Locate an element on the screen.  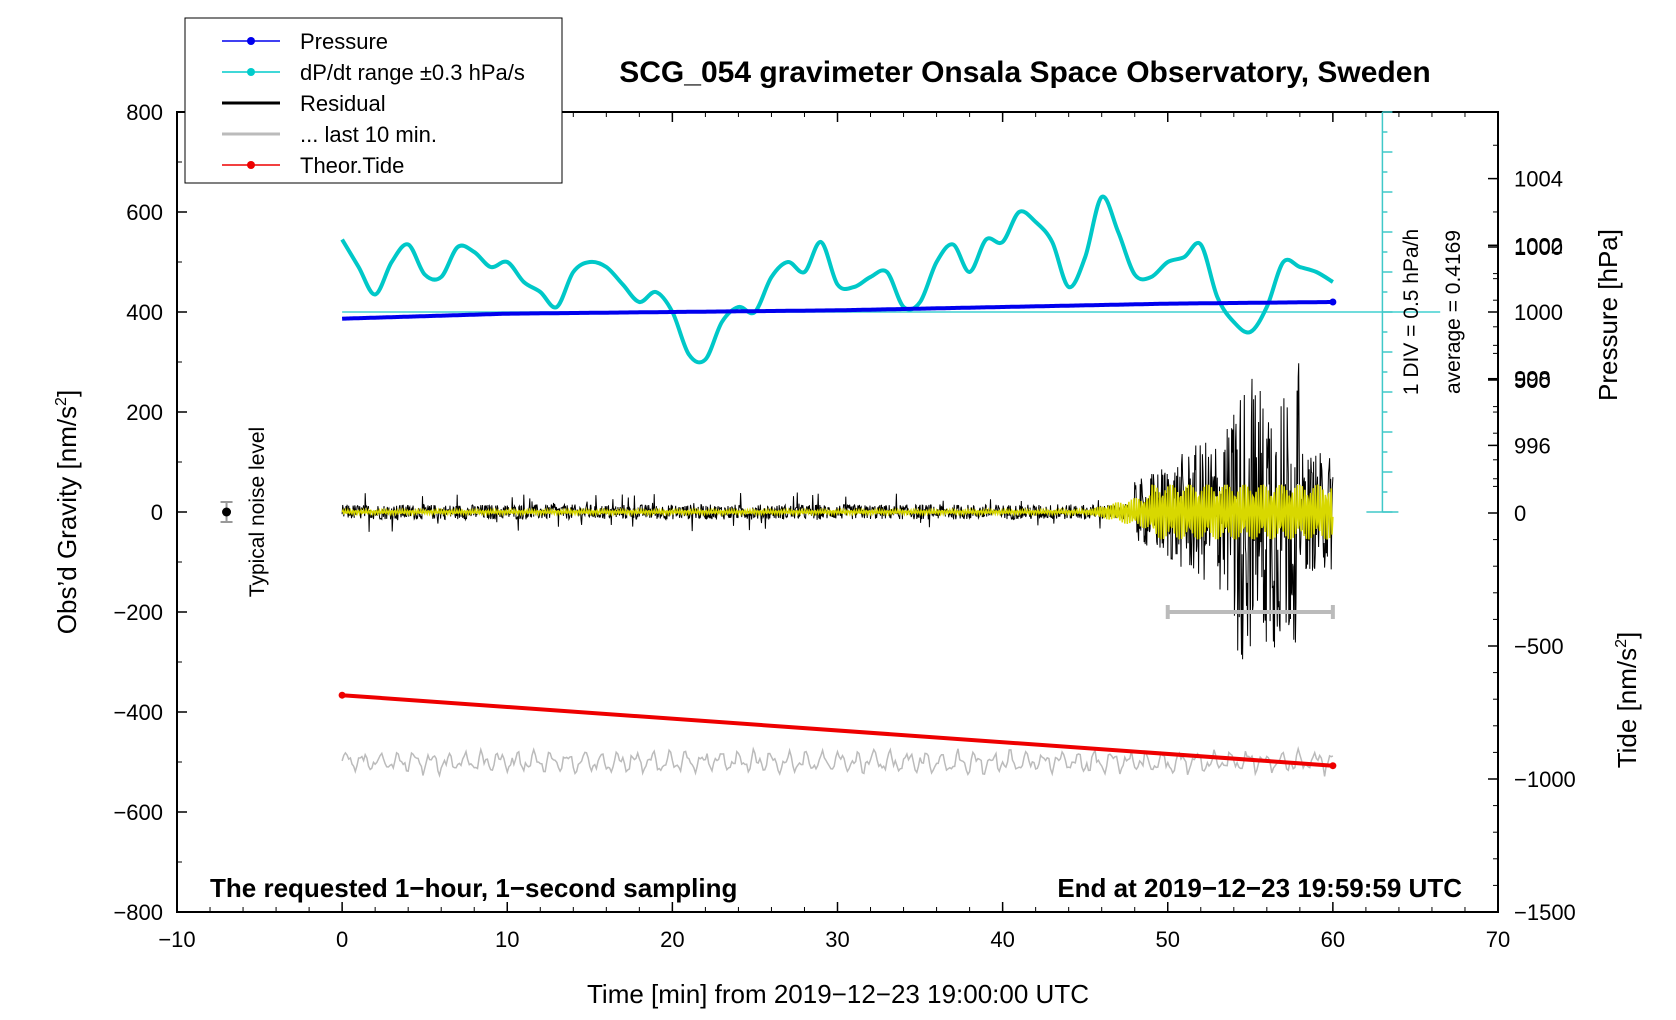
y-tick-label: −400 is located at coordinates (138, 712).